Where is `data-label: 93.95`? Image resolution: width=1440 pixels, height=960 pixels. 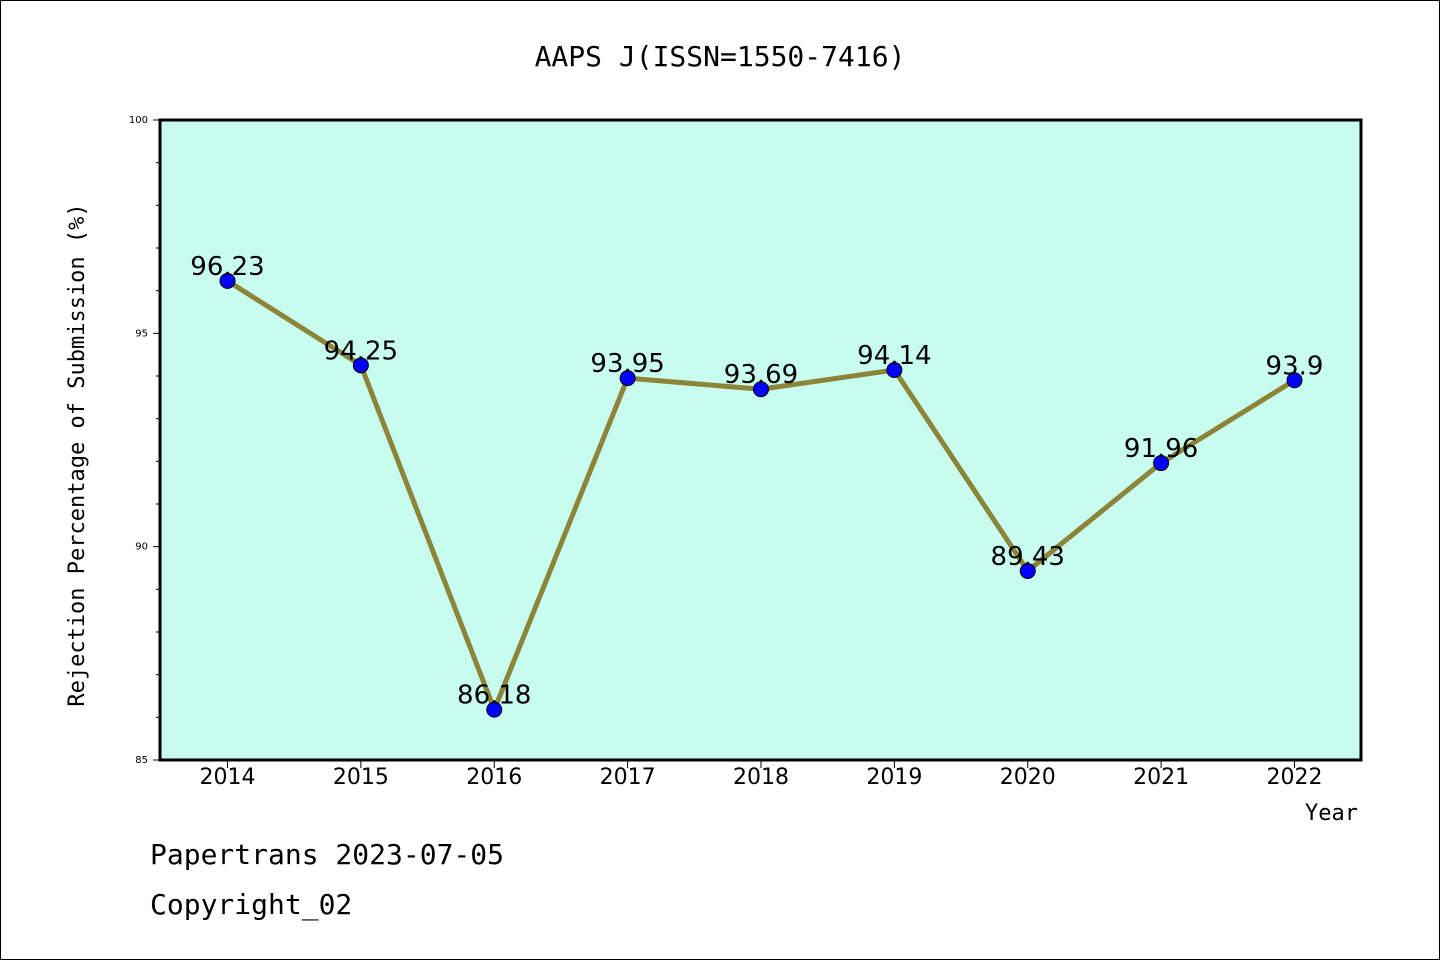
data-label: 93.95 is located at coordinates (627, 364).